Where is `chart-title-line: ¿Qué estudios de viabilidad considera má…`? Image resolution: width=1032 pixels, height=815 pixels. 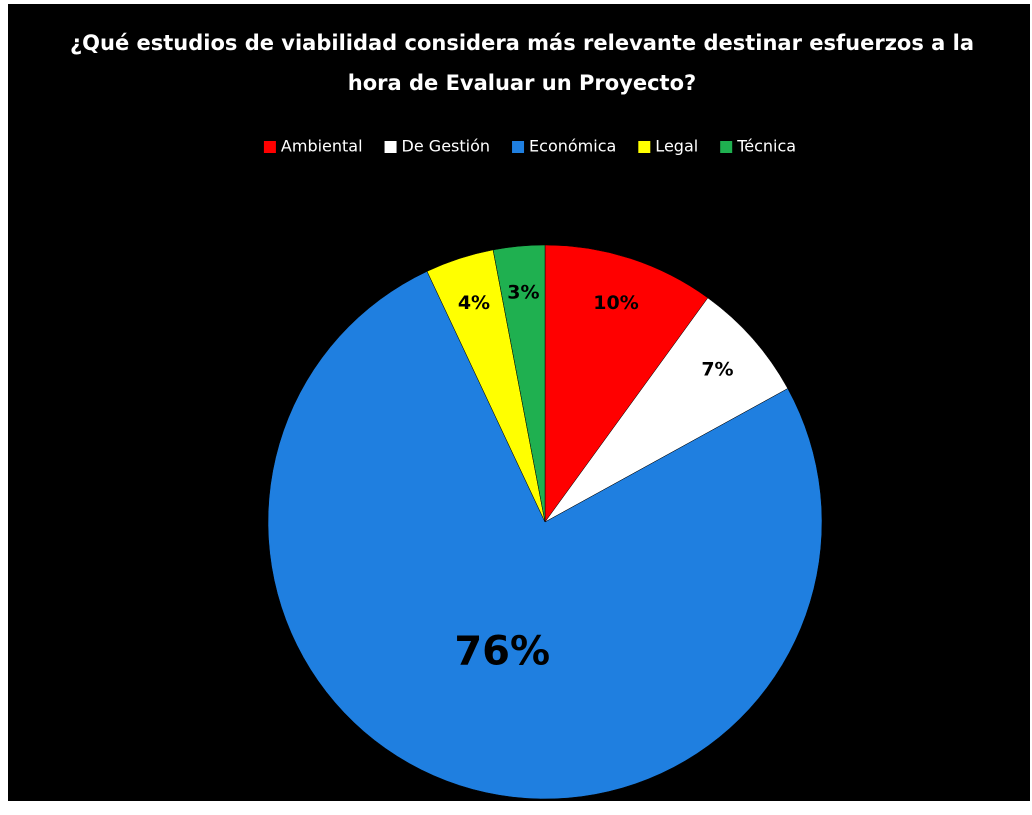 chart-title-line: ¿Qué estudios de viabilidad considera má… is located at coordinates (522, 43).